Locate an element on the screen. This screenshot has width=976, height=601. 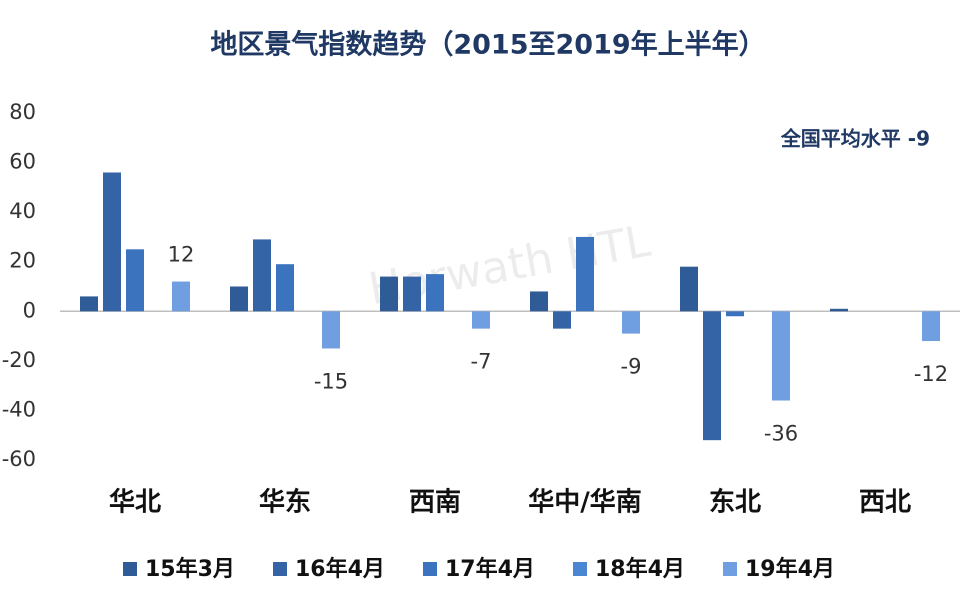
data-label: -15 is located at coordinates (331, 381).